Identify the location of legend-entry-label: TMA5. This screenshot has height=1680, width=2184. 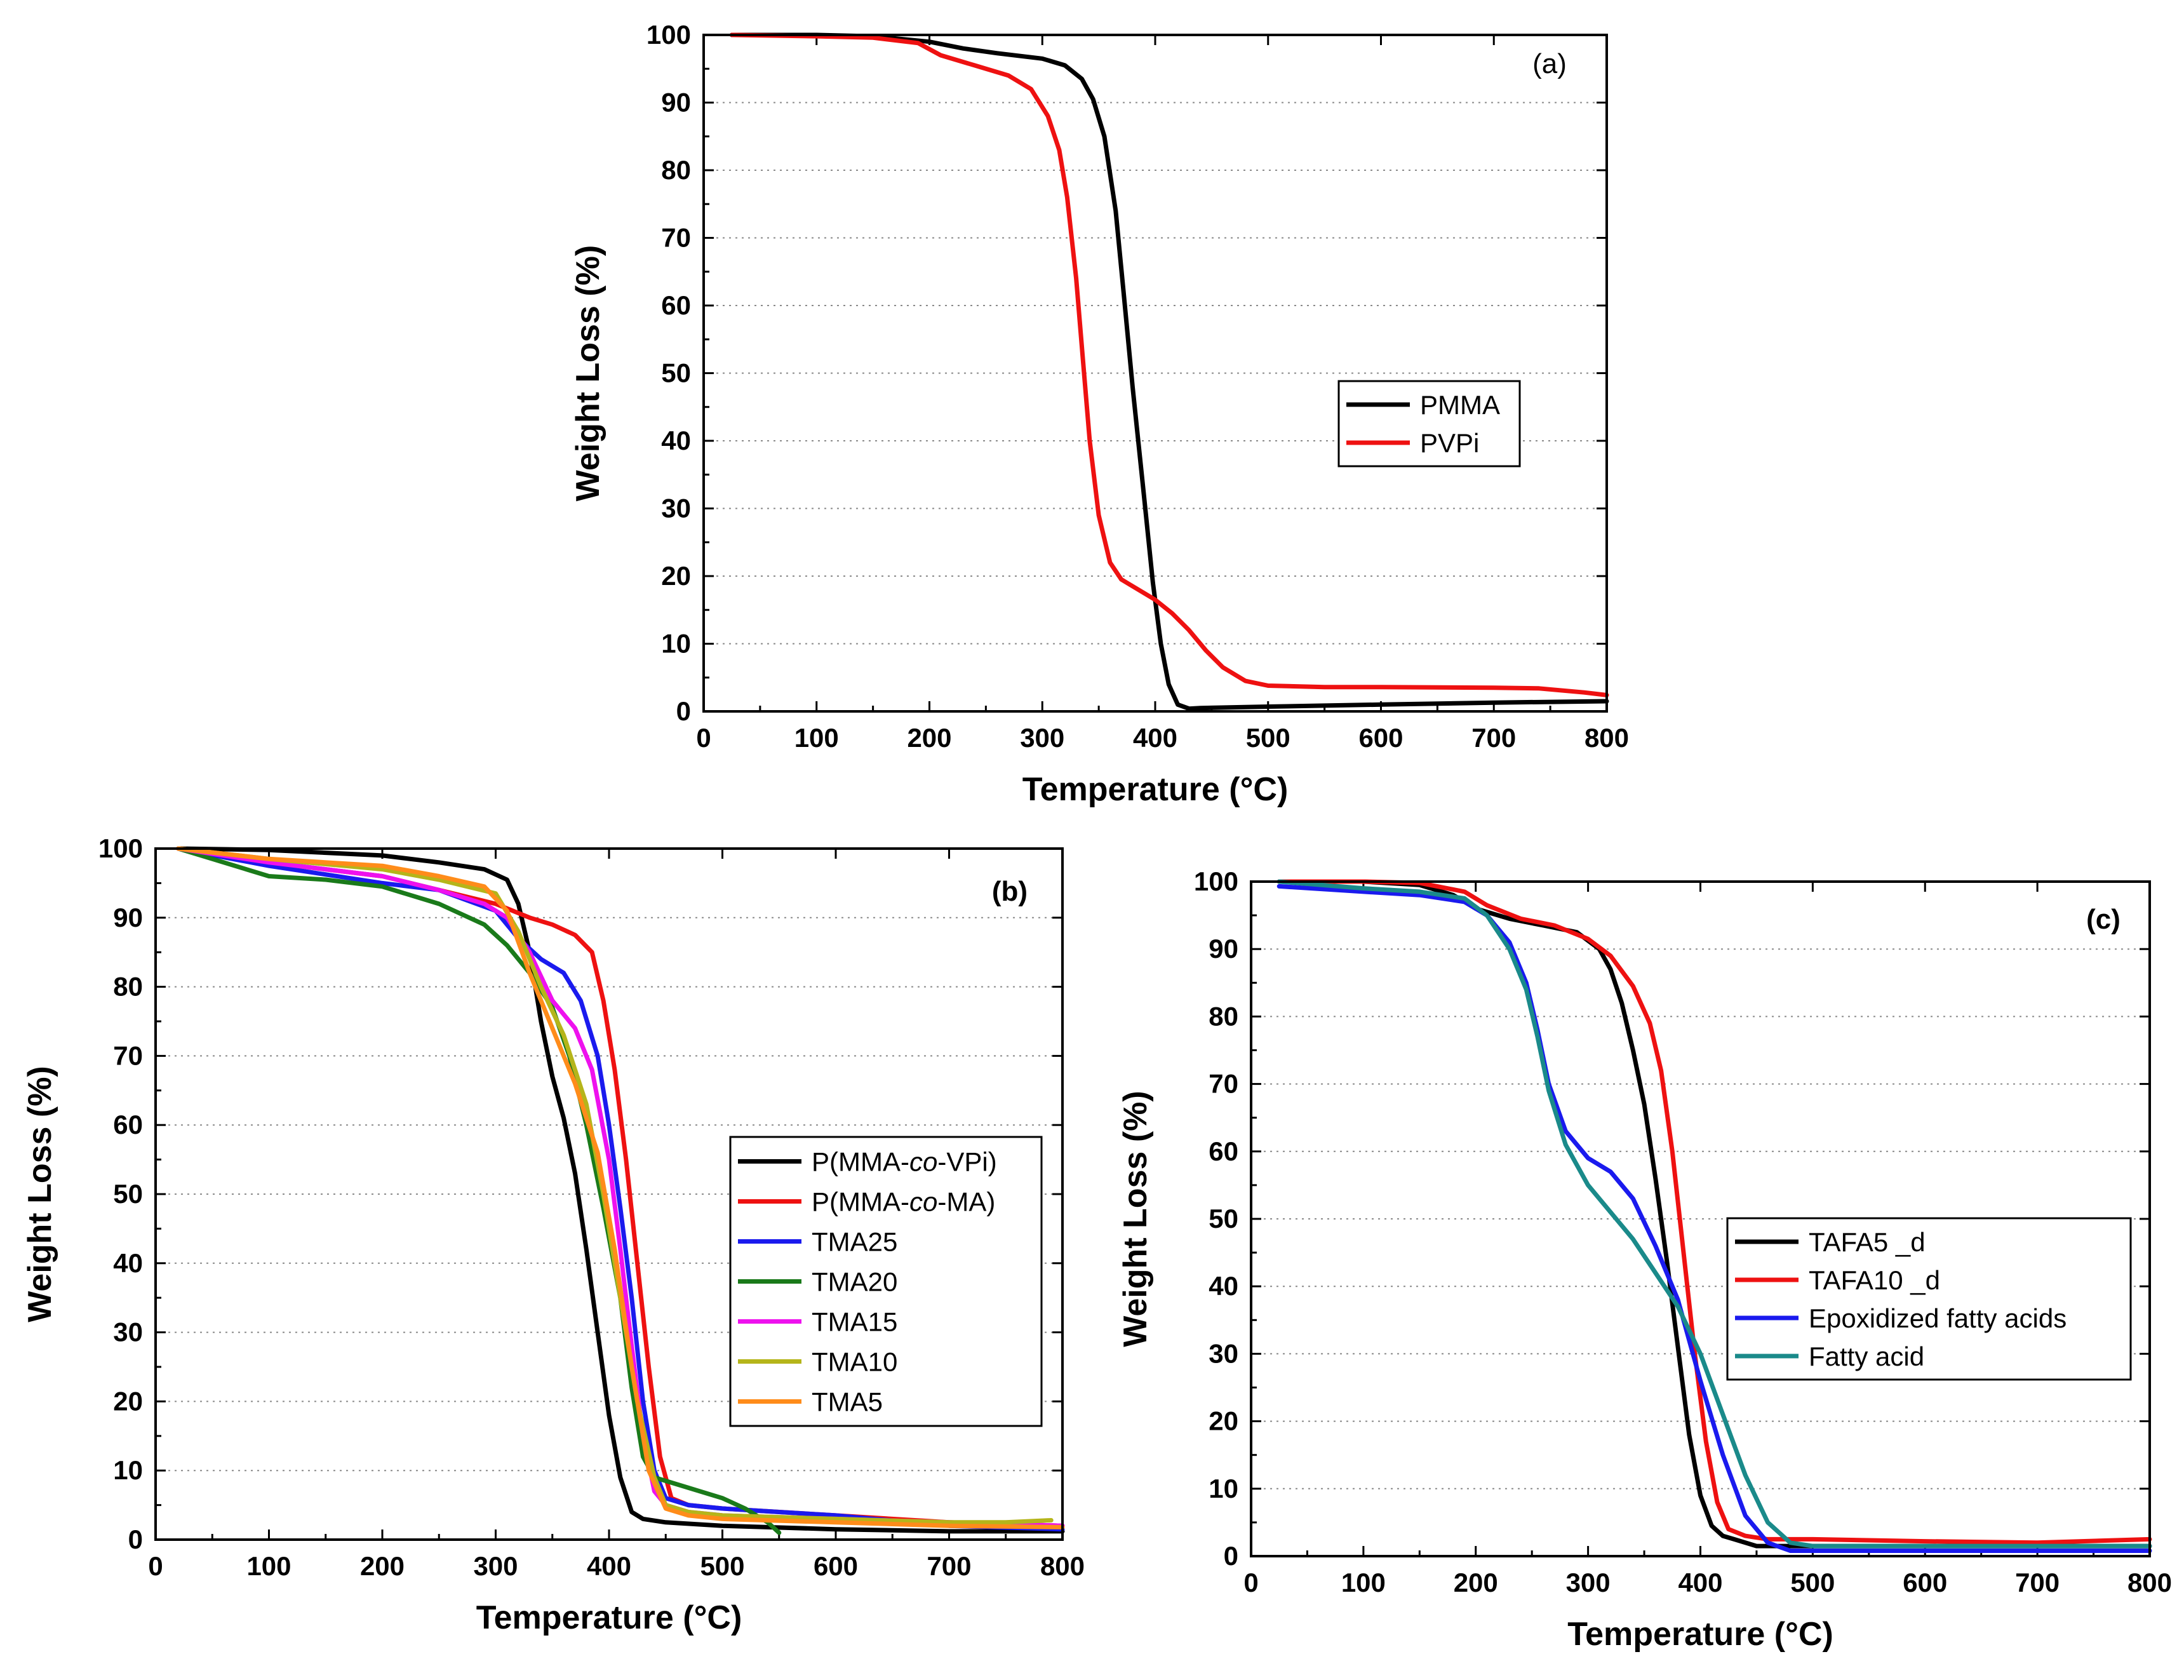
(847, 1402).